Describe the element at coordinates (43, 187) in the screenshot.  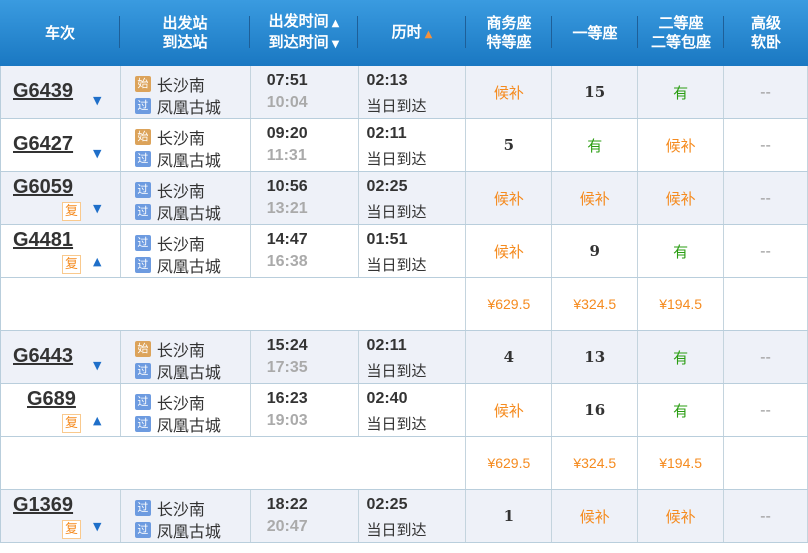
I see `train-number-link: G6059` at that location.